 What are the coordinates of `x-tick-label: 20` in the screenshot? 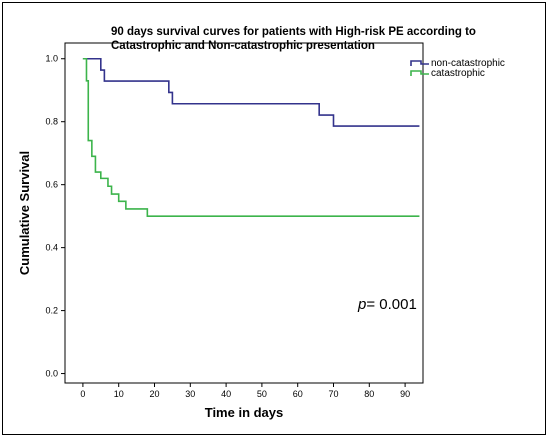 It's located at (154, 394).